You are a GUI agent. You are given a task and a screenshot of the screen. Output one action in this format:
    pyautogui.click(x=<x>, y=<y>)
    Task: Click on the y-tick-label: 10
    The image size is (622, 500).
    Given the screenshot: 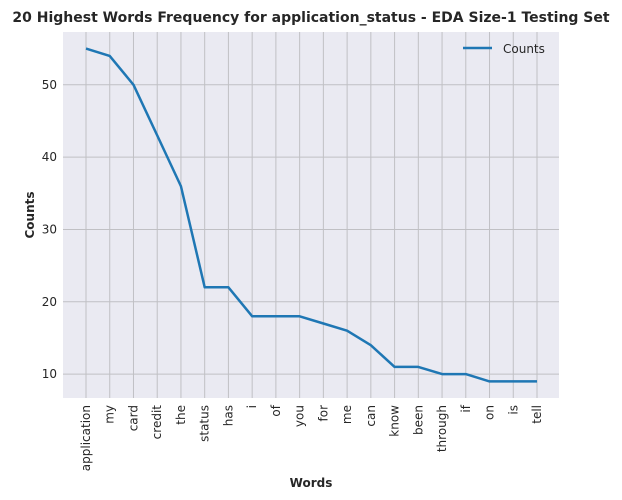 What is the action you would take?
    pyautogui.click(x=49, y=374)
    